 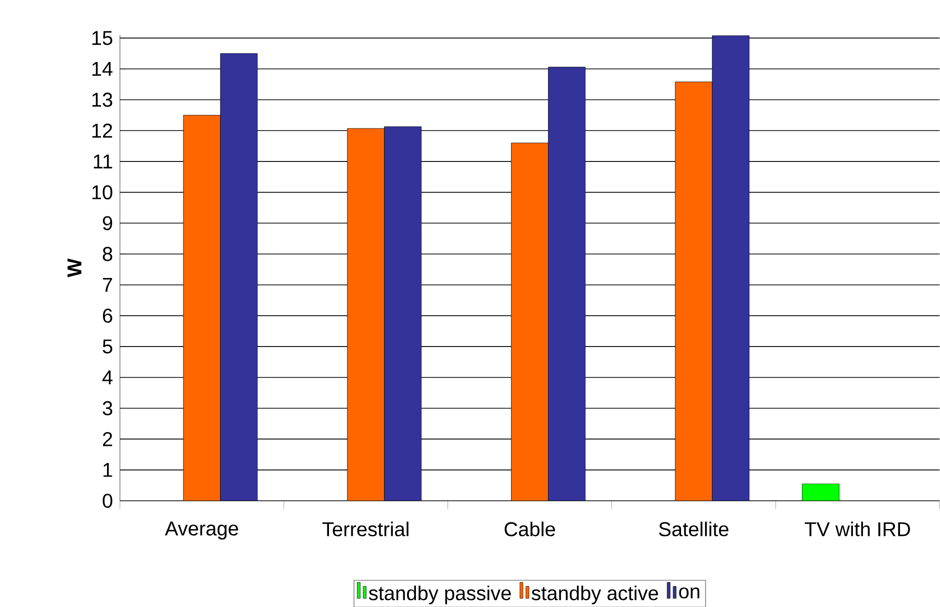 I want to click on y-tick-label: 13, so click(x=102, y=99).